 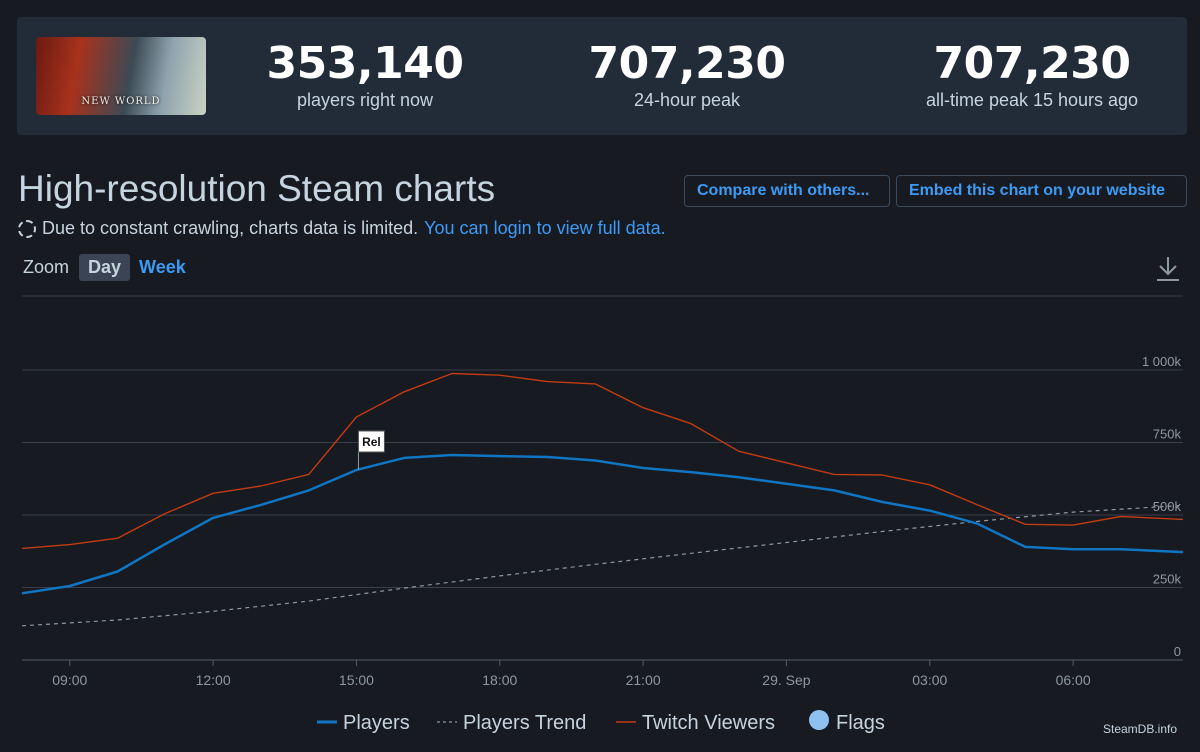 I want to click on alltime-peak-stat: 707,230 all-time peak 15 hours ago, so click(x=1032, y=75).